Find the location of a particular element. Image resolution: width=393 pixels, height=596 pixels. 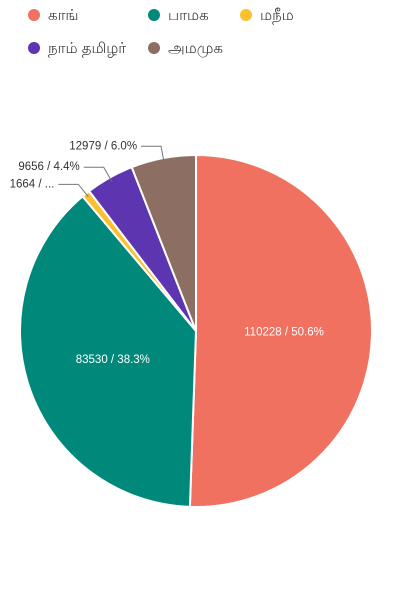

legend-label: அமமுக is located at coordinates (195, 48).